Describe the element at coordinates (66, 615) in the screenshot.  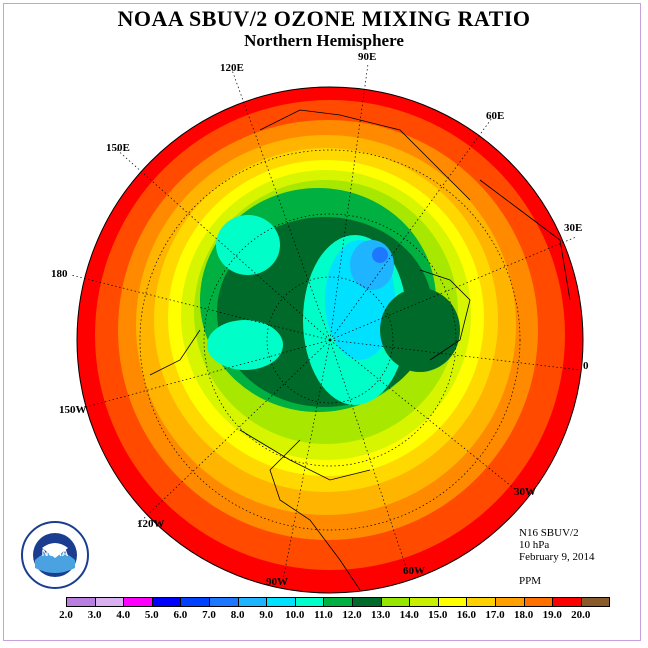
I see `colorbar-tick-label: 2.0` at that location.